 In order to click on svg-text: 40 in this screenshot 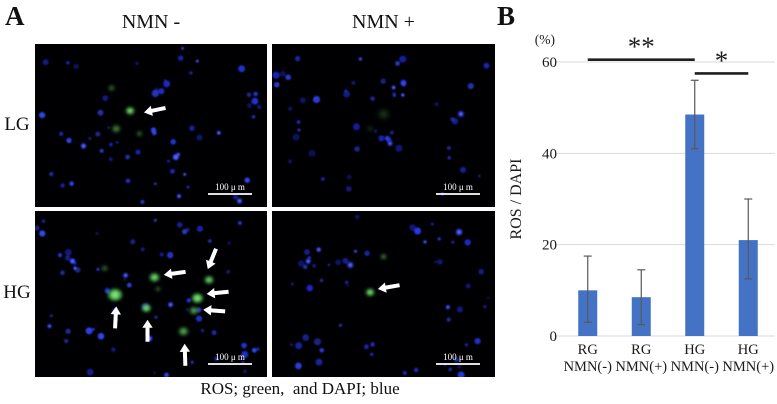, I will do `click(549, 154)`.